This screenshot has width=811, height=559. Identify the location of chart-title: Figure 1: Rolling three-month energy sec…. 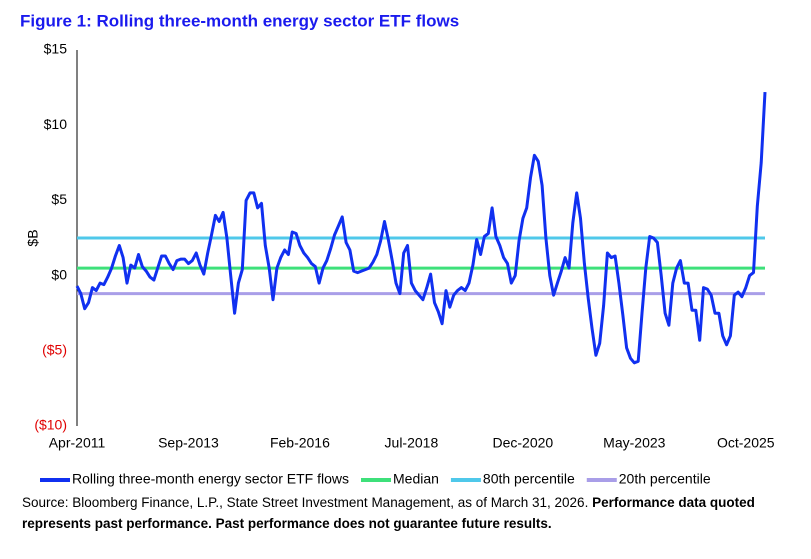
(239, 20).